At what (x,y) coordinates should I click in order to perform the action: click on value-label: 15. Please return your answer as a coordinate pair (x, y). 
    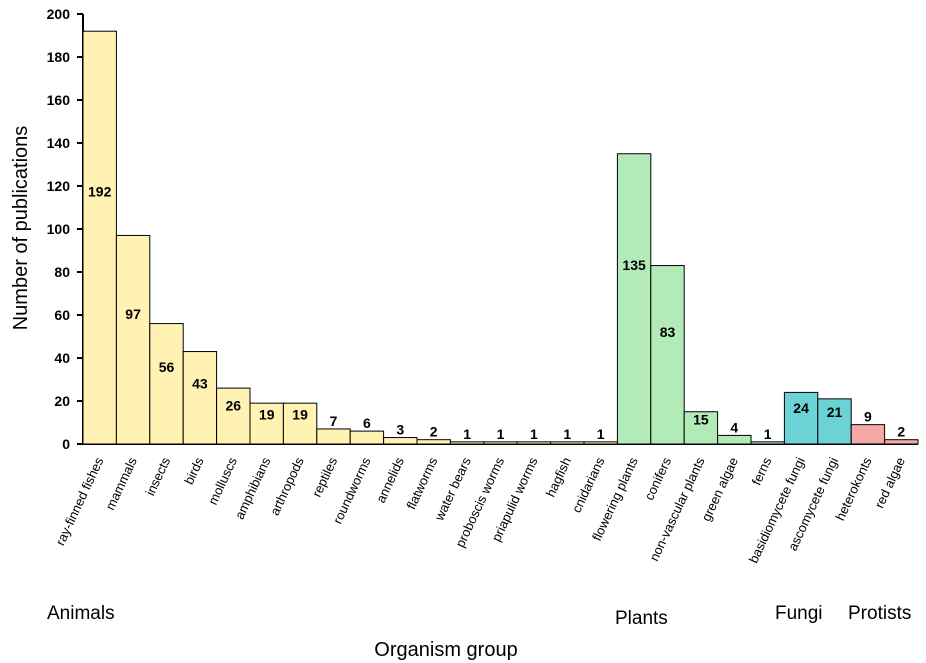
    Looking at the image, I should click on (701, 420).